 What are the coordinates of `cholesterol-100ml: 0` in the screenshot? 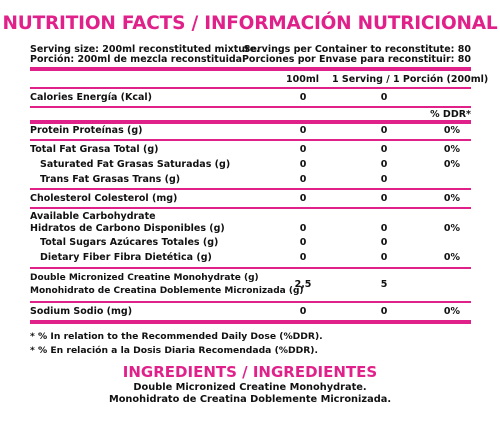 It's located at (303, 198).